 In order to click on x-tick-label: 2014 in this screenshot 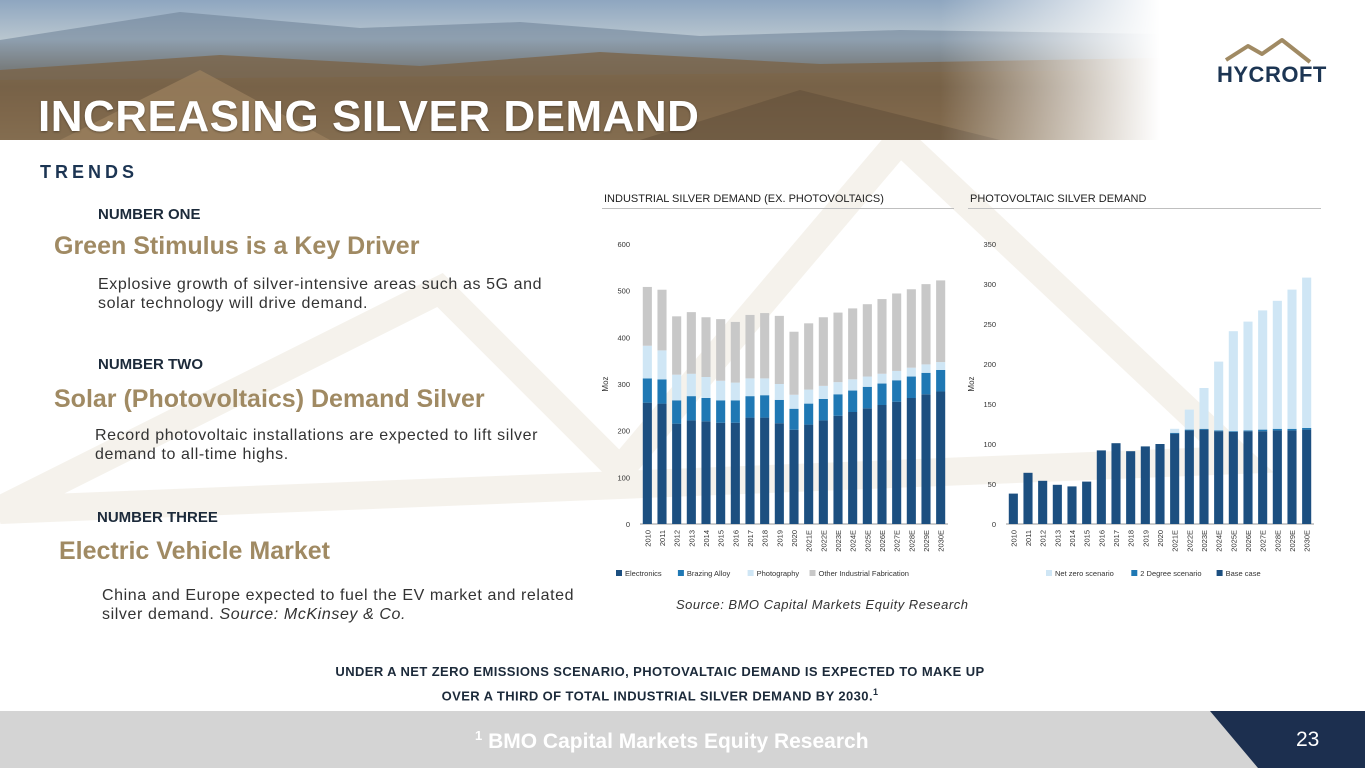, I will do `click(706, 538)`.